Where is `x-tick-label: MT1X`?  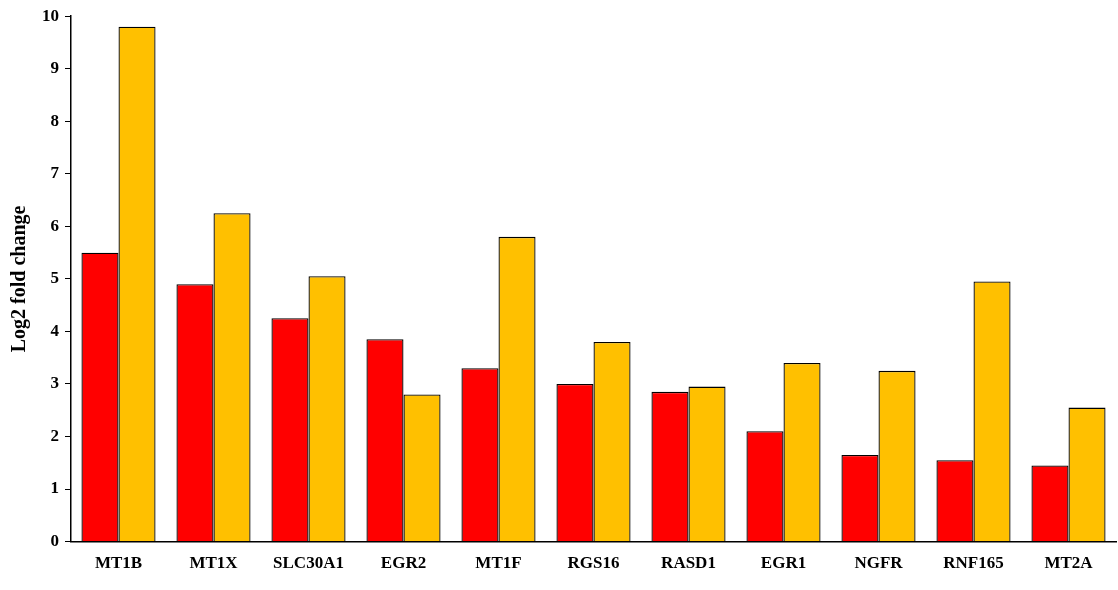 x-tick-label: MT1X is located at coordinates (214, 563).